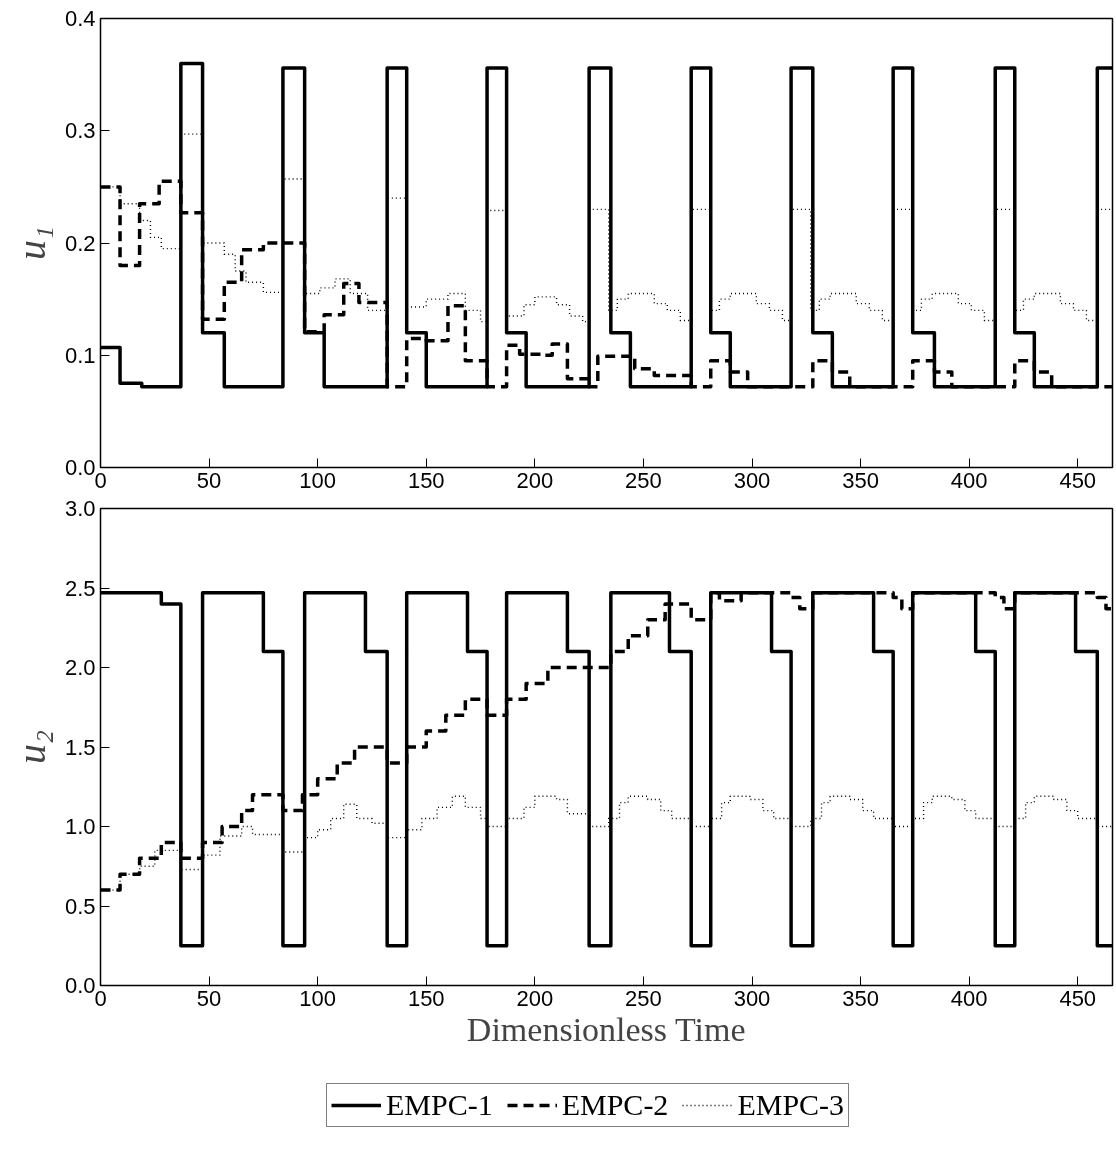 The width and height of the screenshot is (1116, 1154). I want to click on y-axis-title: u₂, so click(31, 747).